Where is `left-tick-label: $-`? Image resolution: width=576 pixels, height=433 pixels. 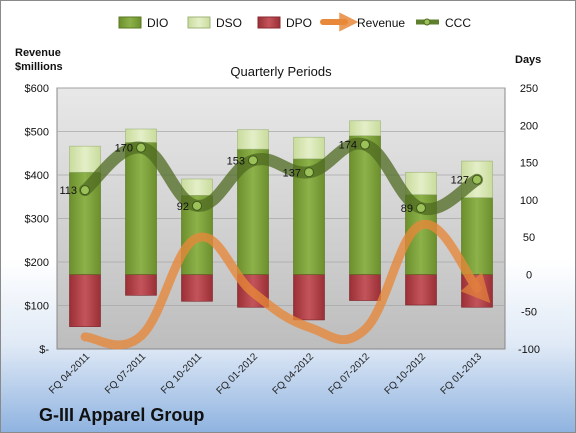
left-tick-label: $- is located at coordinates (44, 350).